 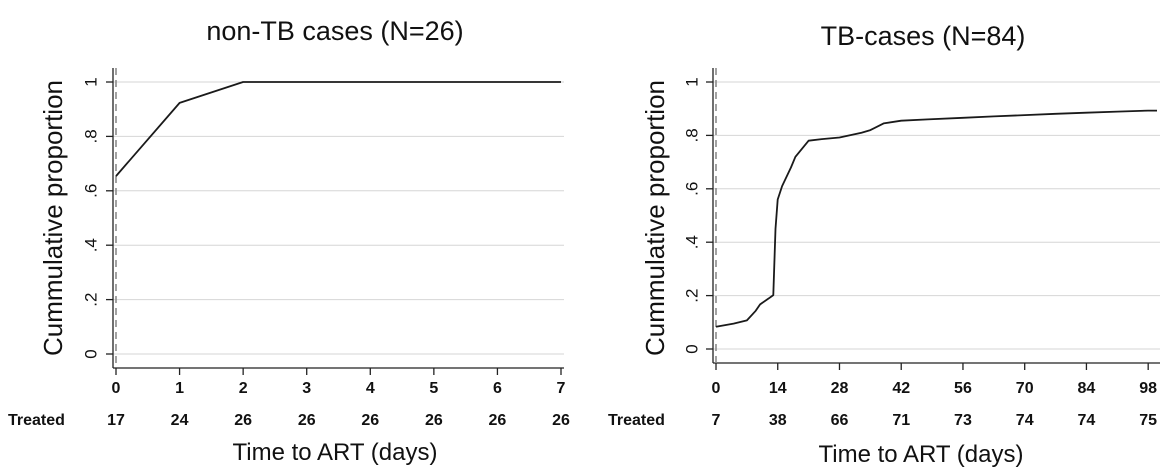 What do you see at coordinates (1087, 388) in the screenshot?
I see `x-tick-label: 84` at bounding box center [1087, 388].